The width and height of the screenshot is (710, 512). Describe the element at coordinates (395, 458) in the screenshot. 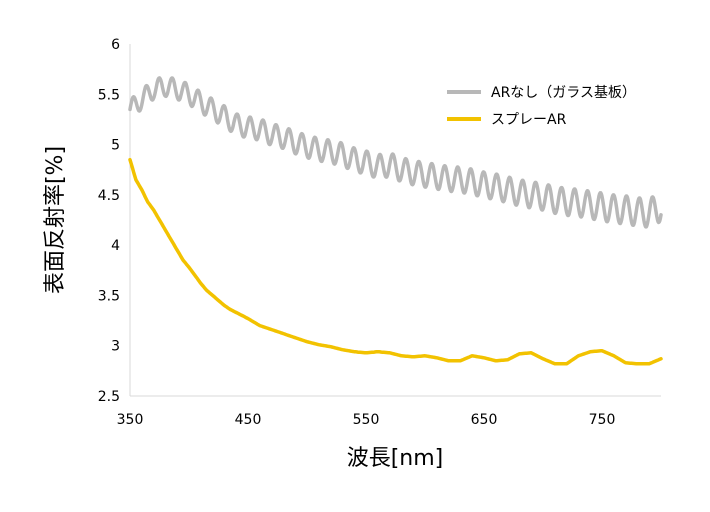

I see `x-axis-title: 波長[nm]` at that location.